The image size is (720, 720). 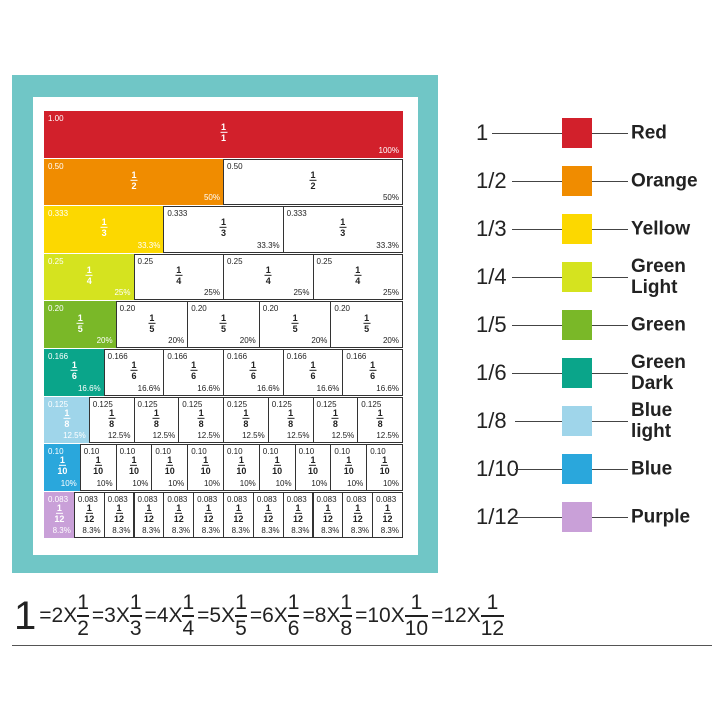 What do you see at coordinates (235, 261) in the screenshot?
I see `decimal-label: 0.25` at bounding box center [235, 261].